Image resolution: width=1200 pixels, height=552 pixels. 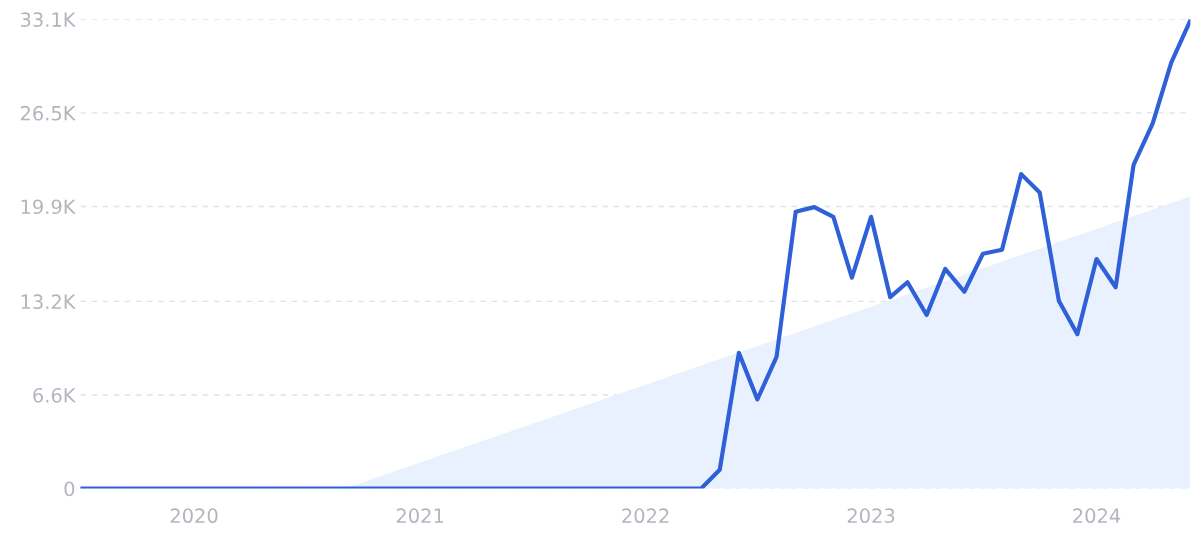 I want to click on x-tick-label: 2022, so click(x=645, y=516).